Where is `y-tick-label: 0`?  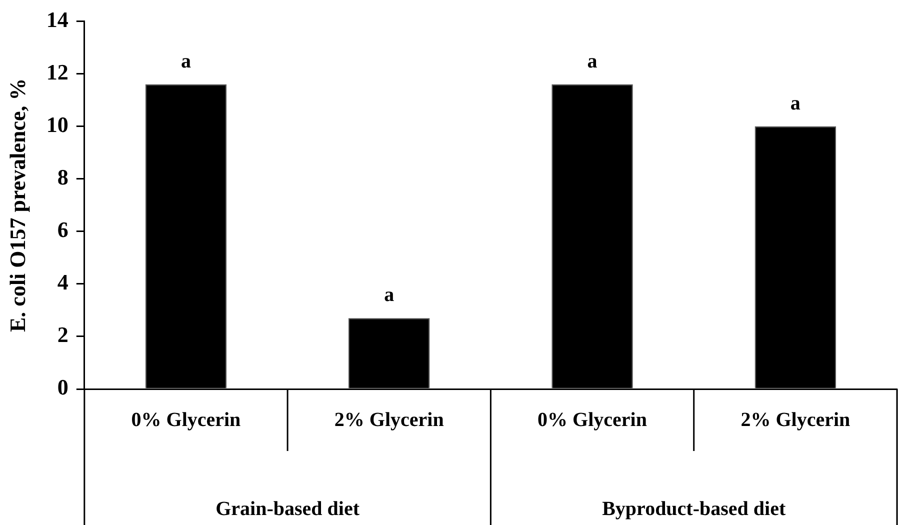 y-tick-label: 0 is located at coordinates (62, 387).